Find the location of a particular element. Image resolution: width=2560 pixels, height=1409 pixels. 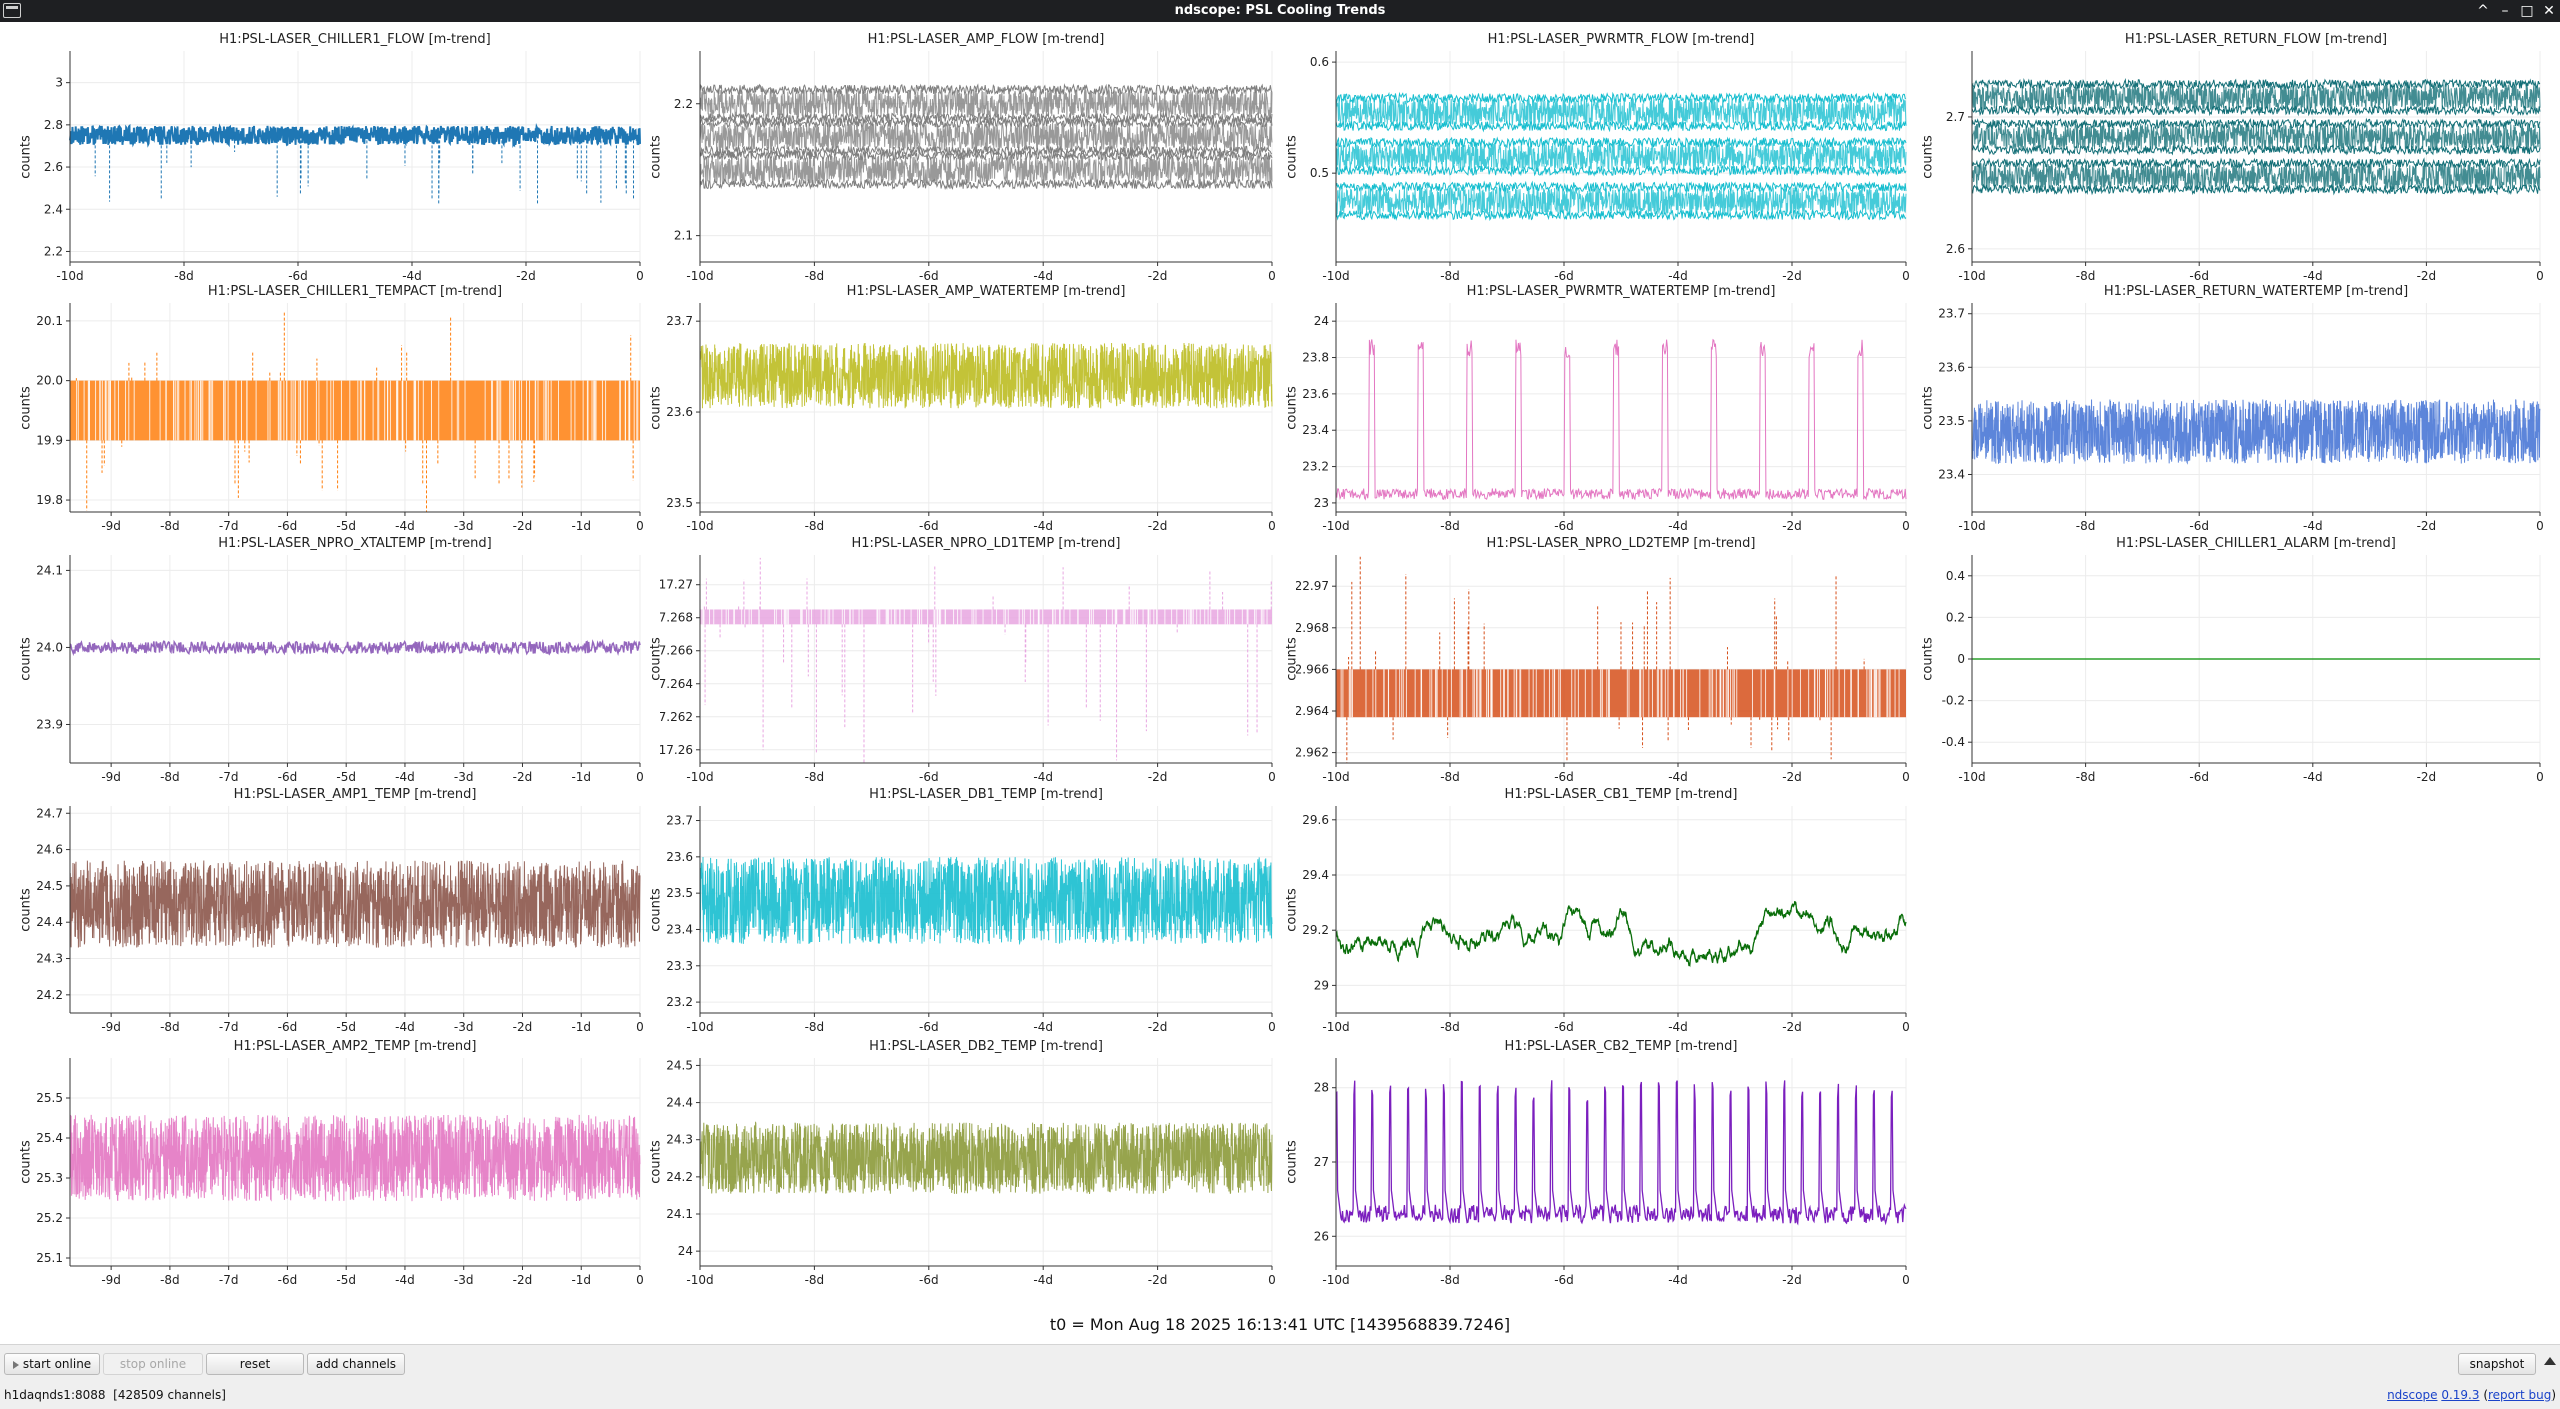

plot-19-trace is located at coordinates (1621, 1153).